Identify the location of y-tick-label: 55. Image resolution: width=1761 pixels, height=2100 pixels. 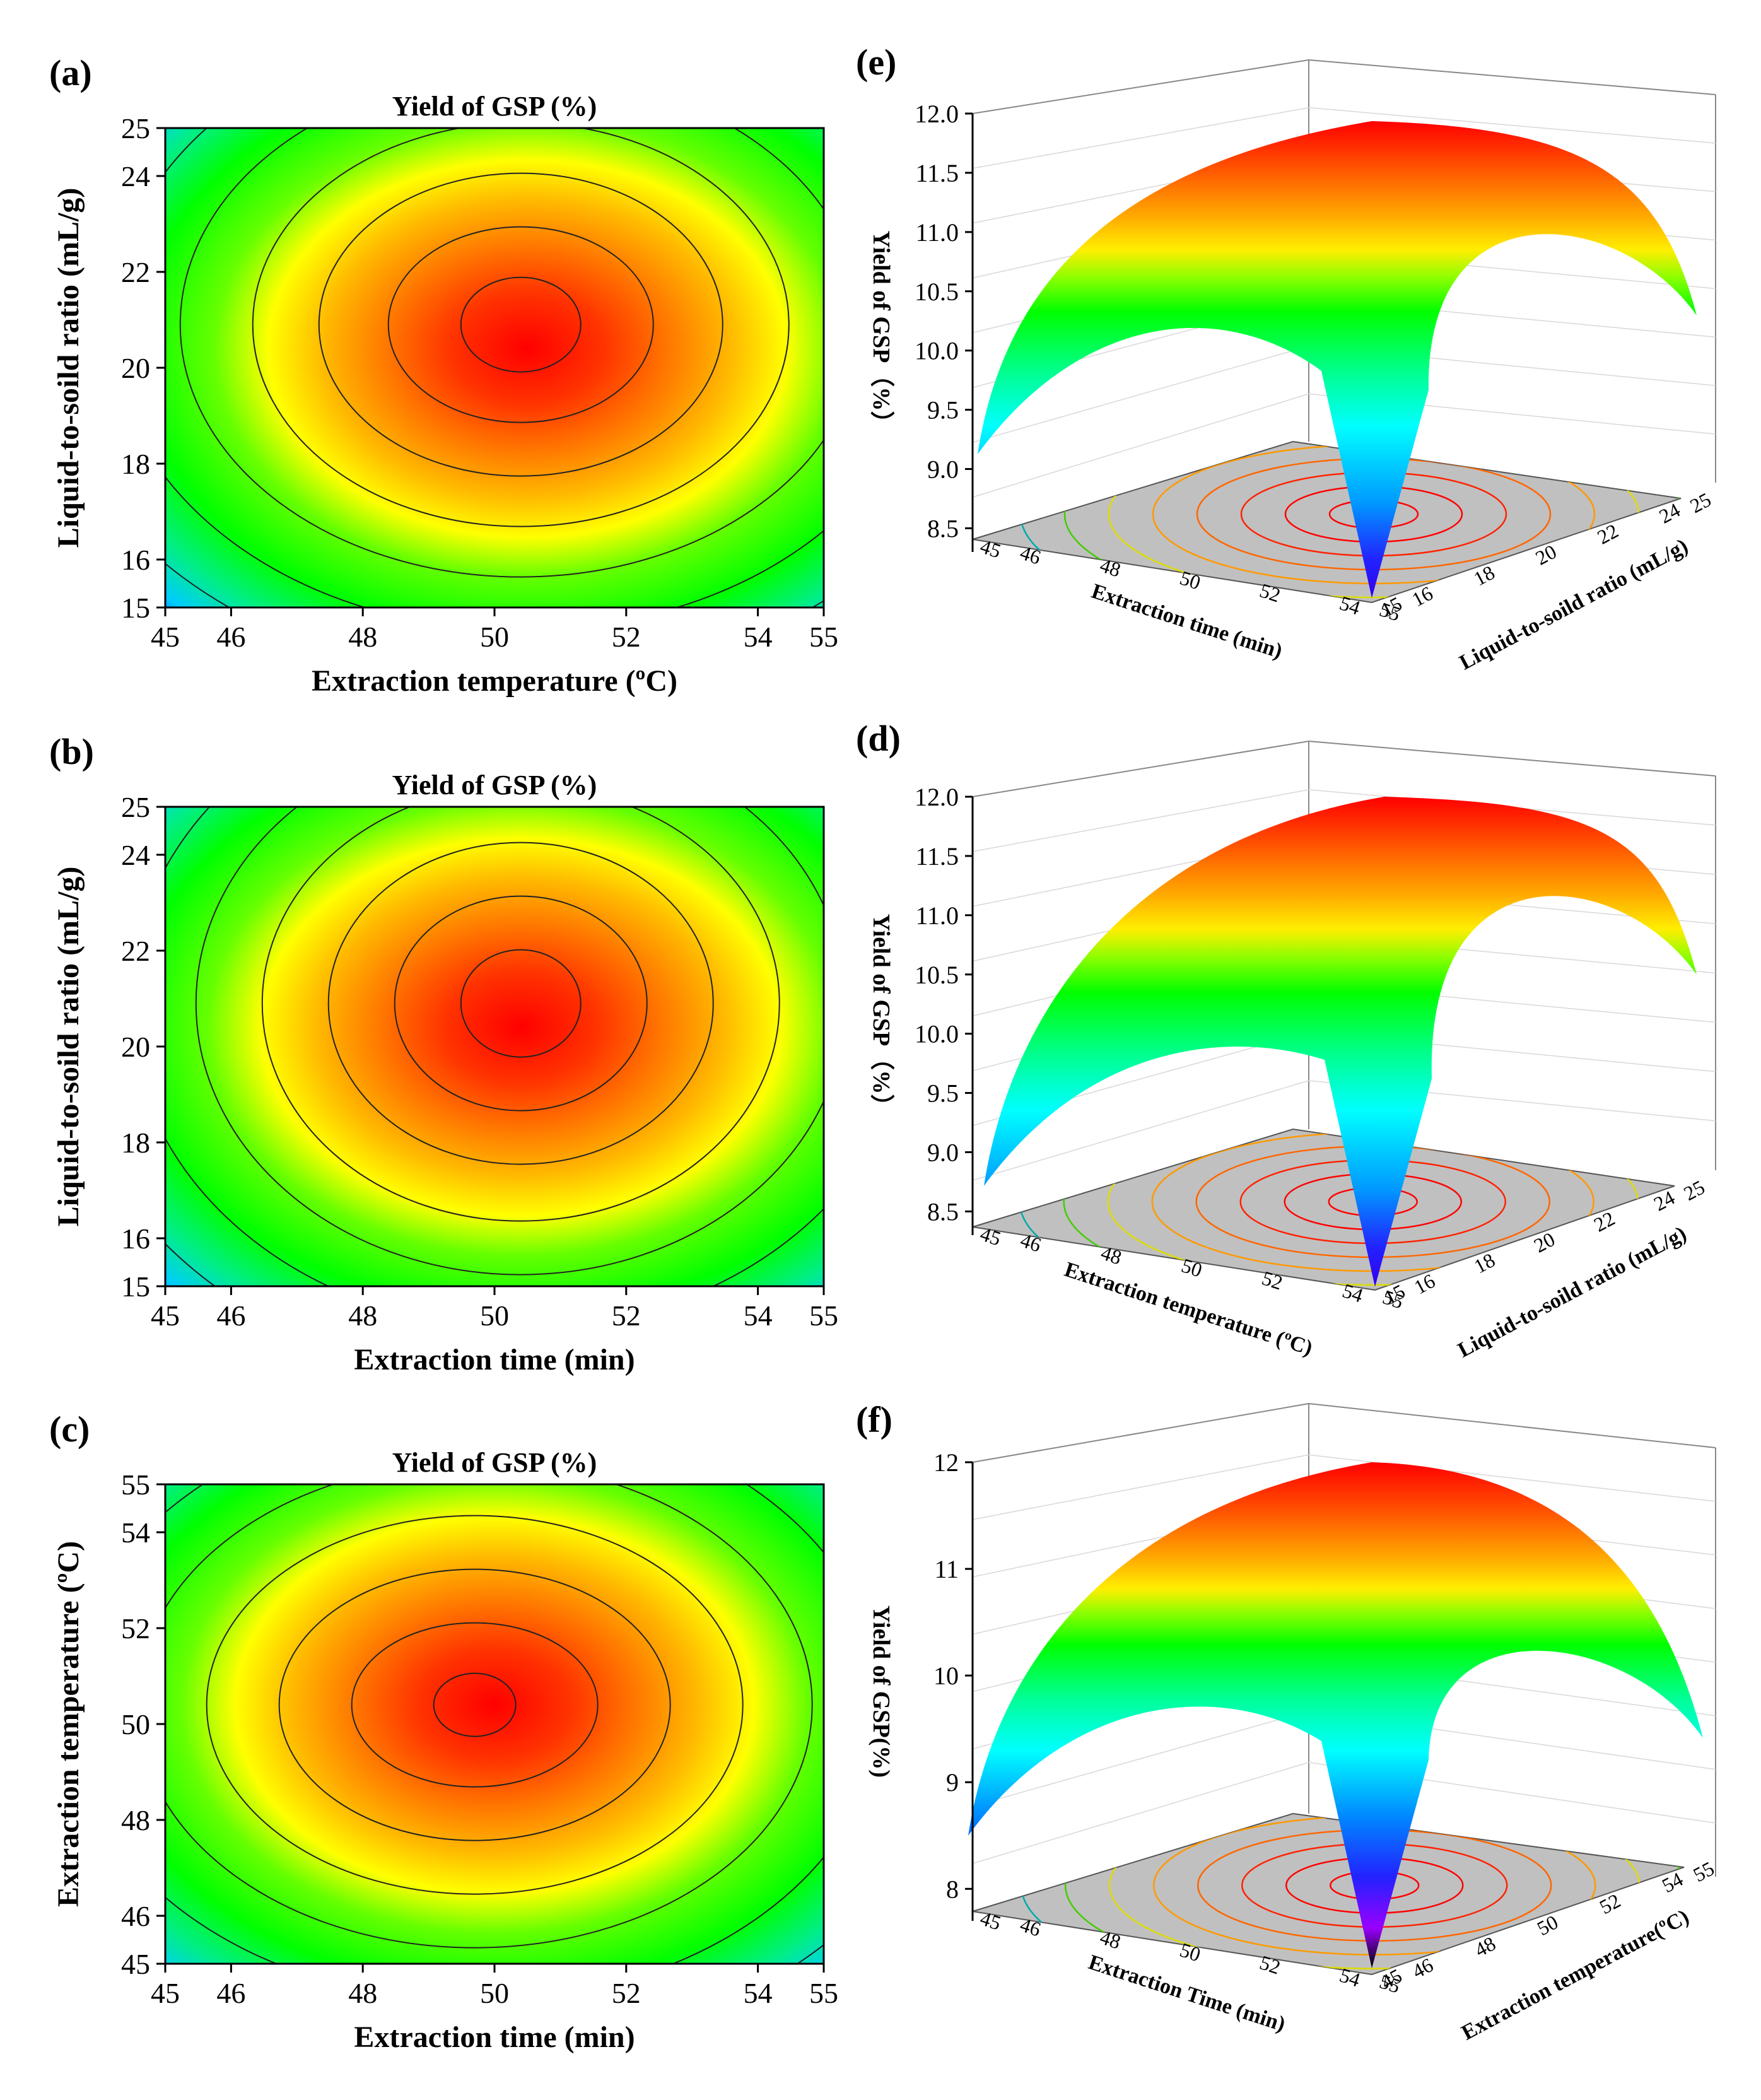
(135, 1485).